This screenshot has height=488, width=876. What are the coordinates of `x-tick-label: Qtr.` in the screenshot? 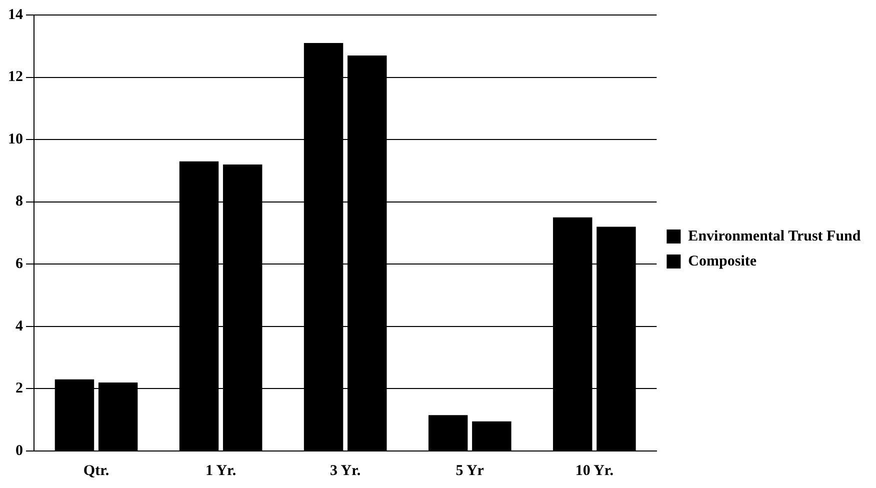 It's located at (96, 470).